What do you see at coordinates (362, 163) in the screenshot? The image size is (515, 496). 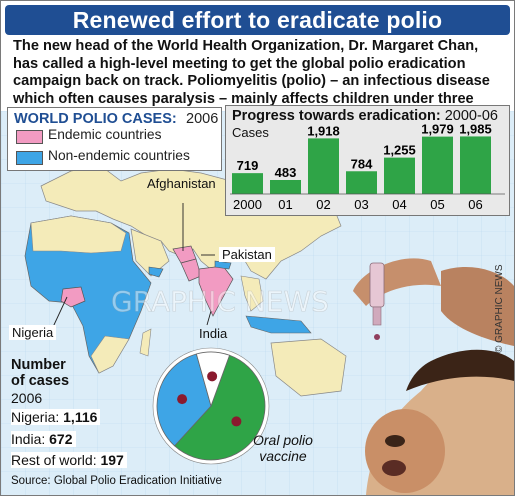 I see `bar-value-label: 784` at bounding box center [362, 163].